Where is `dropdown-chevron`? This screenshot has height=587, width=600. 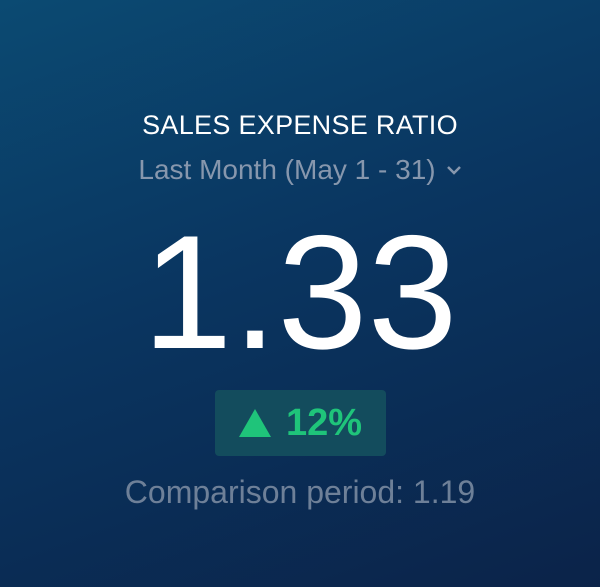 dropdown-chevron is located at coordinates (454, 170).